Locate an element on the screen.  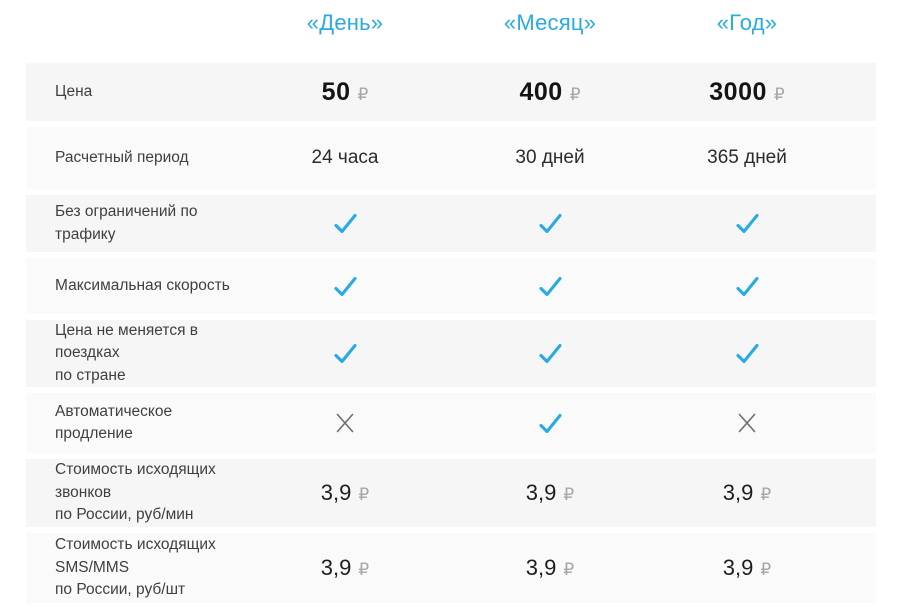
table-row: Цена не меняется в поездках по стране is located at coordinates (451, 354).